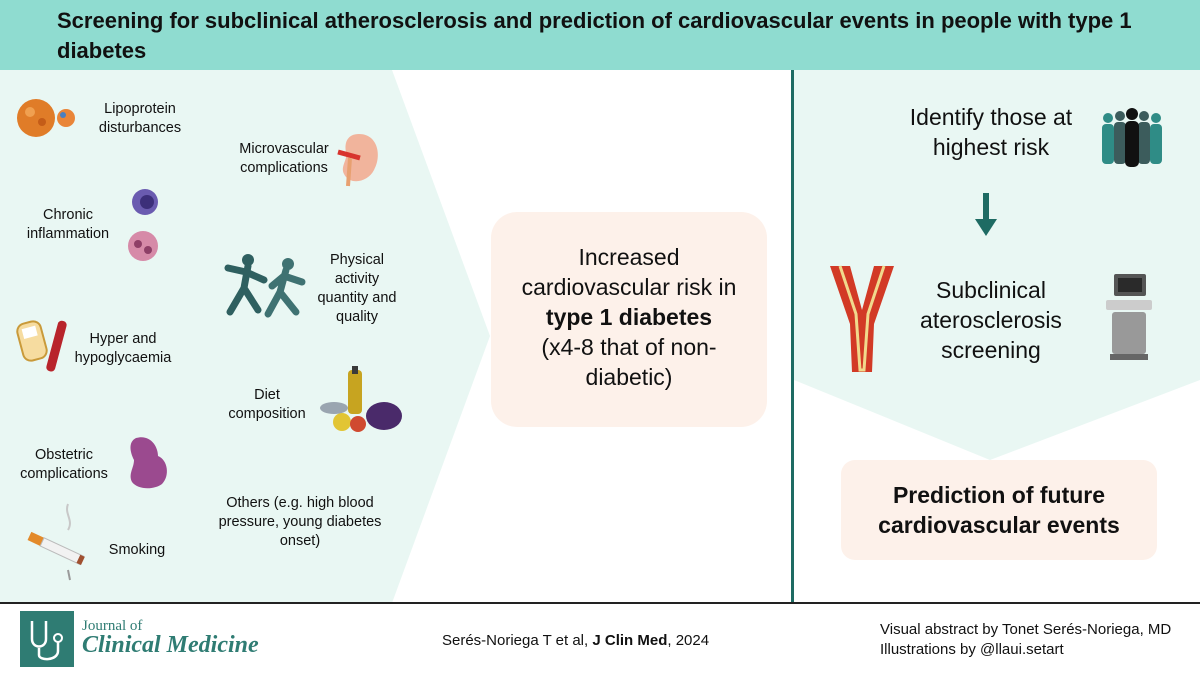 The width and height of the screenshot is (1200, 675). What do you see at coordinates (357, 160) in the screenshot?
I see `kidney-icon` at bounding box center [357, 160].